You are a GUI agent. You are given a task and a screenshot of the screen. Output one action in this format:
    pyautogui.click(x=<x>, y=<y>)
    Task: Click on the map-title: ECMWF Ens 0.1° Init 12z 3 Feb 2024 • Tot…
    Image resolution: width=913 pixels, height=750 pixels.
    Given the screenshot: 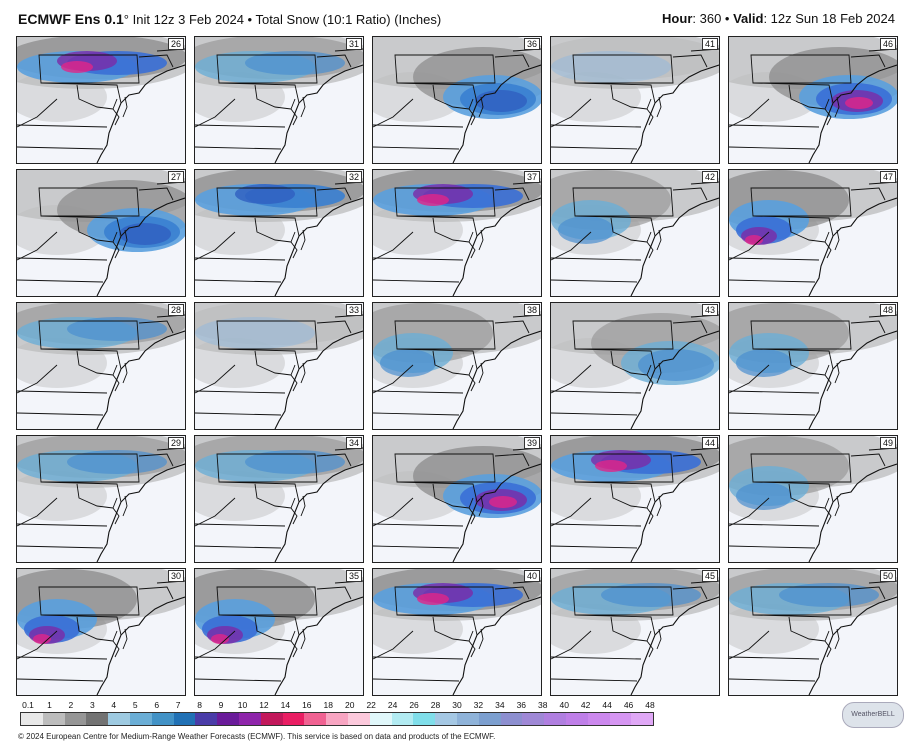 What is the action you would take?
    pyautogui.click(x=230, y=19)
    